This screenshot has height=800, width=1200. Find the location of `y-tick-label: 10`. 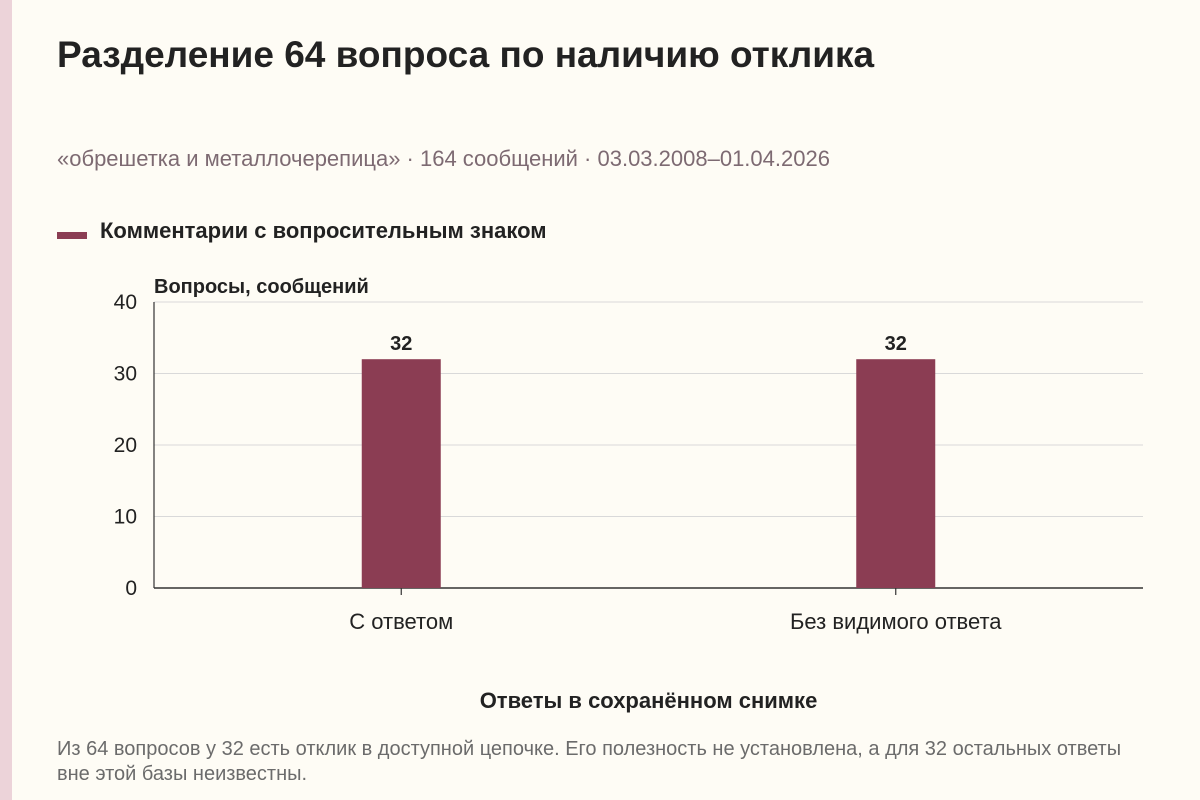

y-tick-label: 10 is located at coordinates (125, 517).